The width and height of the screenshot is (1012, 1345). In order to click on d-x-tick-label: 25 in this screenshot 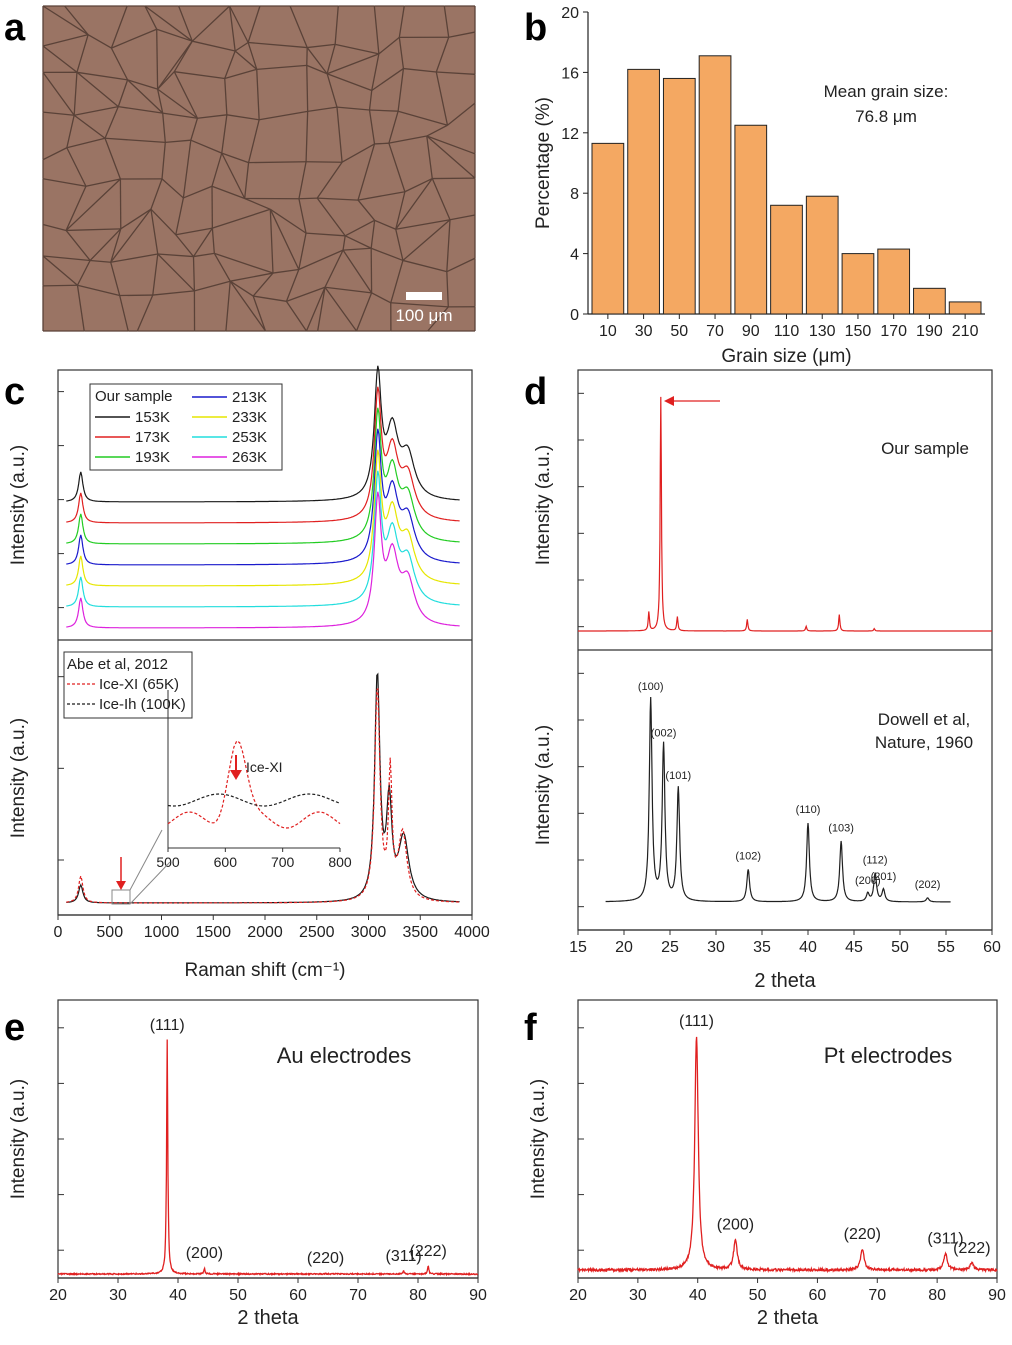, I will do `click(670, 947)`.